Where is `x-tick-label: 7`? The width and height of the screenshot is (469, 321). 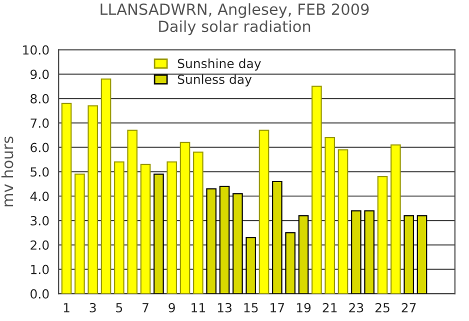 x-tick-label: 7 is located at coordinates (145, 307).